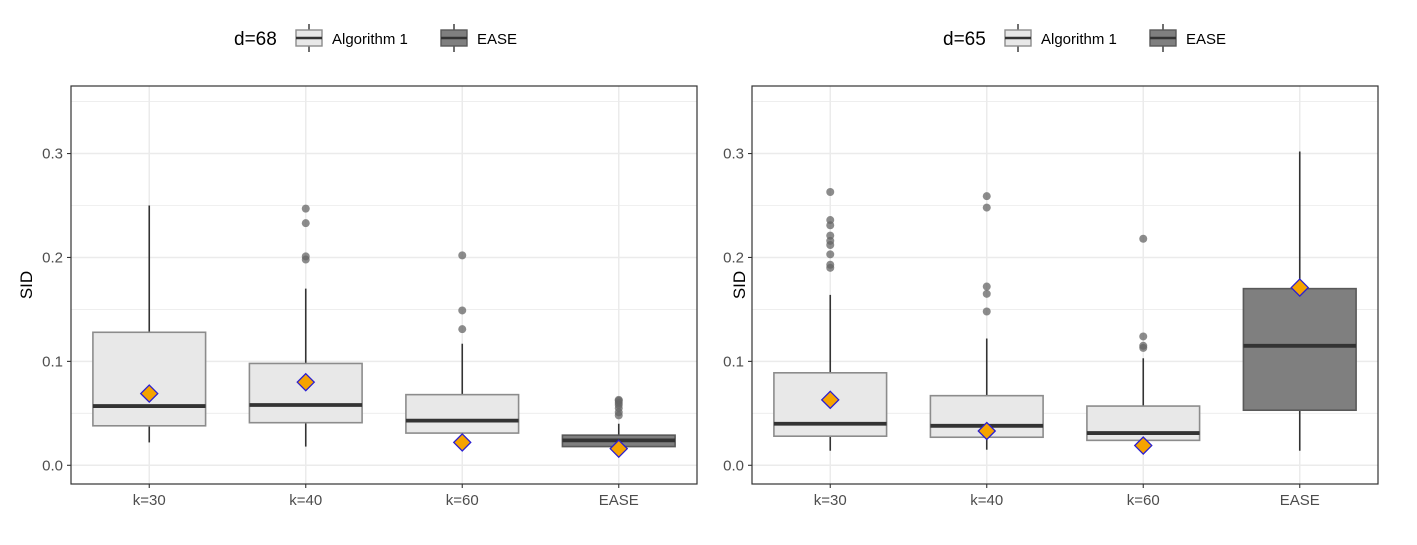 This screenshot has width=1417, height=545. Describe the element at coordinates (1143, 423) in the screenshot. I see `panel-2-box-3-iqr` at that location.